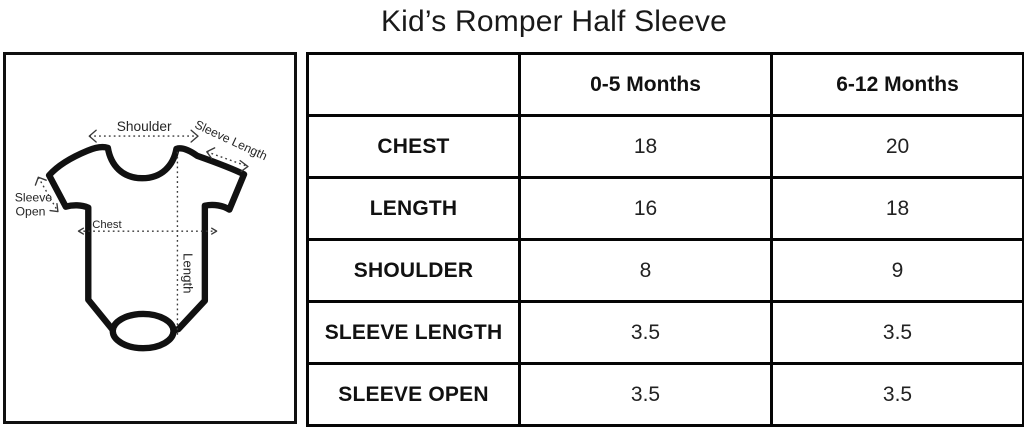 The width and height of the screenshot is (1024, 427). Describe the element at coordinates (144, 126) in the screenshot. I see `shoulder-label: Shoulder` at that location.